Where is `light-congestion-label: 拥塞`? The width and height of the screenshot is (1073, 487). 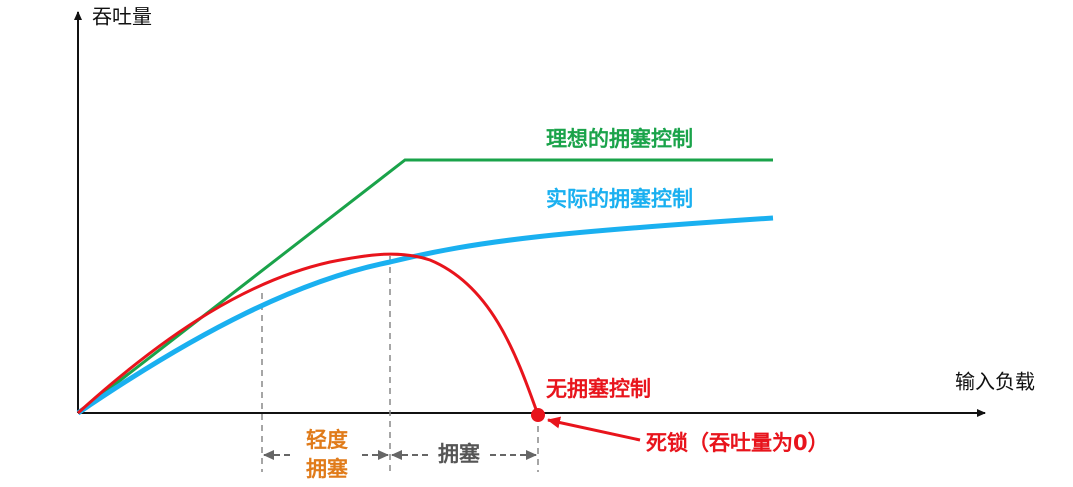 light-congestion-label: 拥塞 is located at coordinates (327, 469).